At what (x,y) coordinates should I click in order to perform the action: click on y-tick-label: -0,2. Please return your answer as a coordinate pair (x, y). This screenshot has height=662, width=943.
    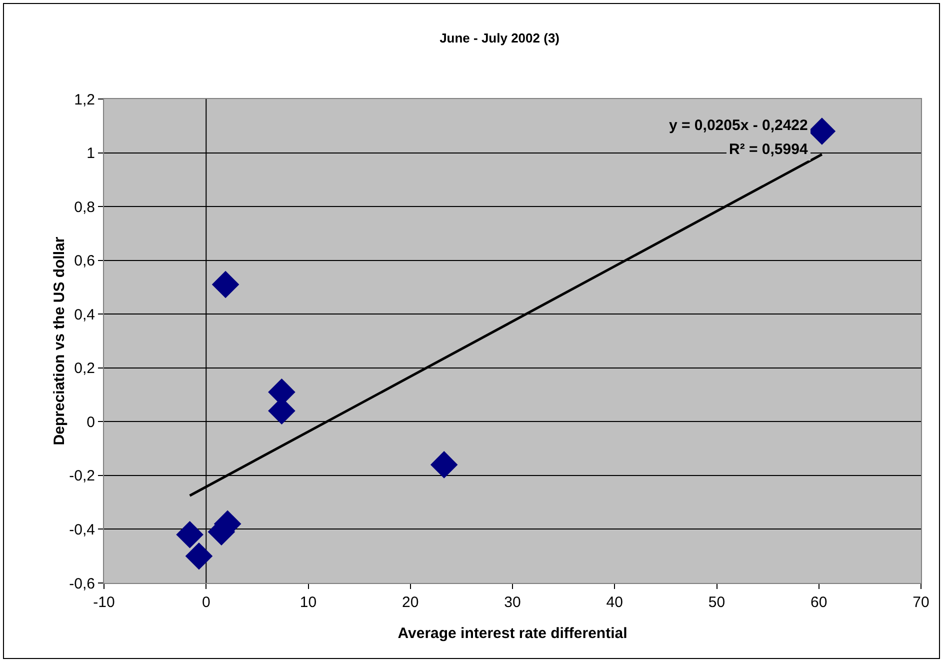
    Looking at the image, I should click on (82, 476).